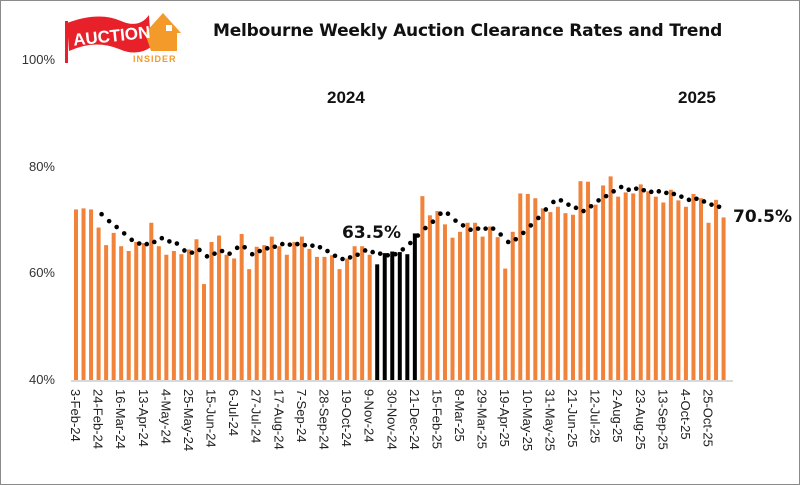  What do you see at coordinates (618, 416) in the screenshot?
I see `x-tick-label: 2-Aug-25` at bounding box center [618, 416].